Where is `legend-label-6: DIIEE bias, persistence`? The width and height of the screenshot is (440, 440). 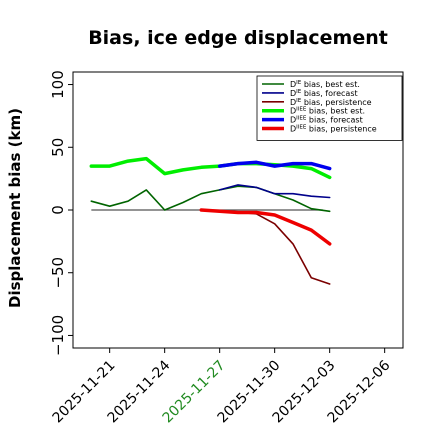
legend-label-6: DIIEE bias, persistence is located at coordinates (333, 129).